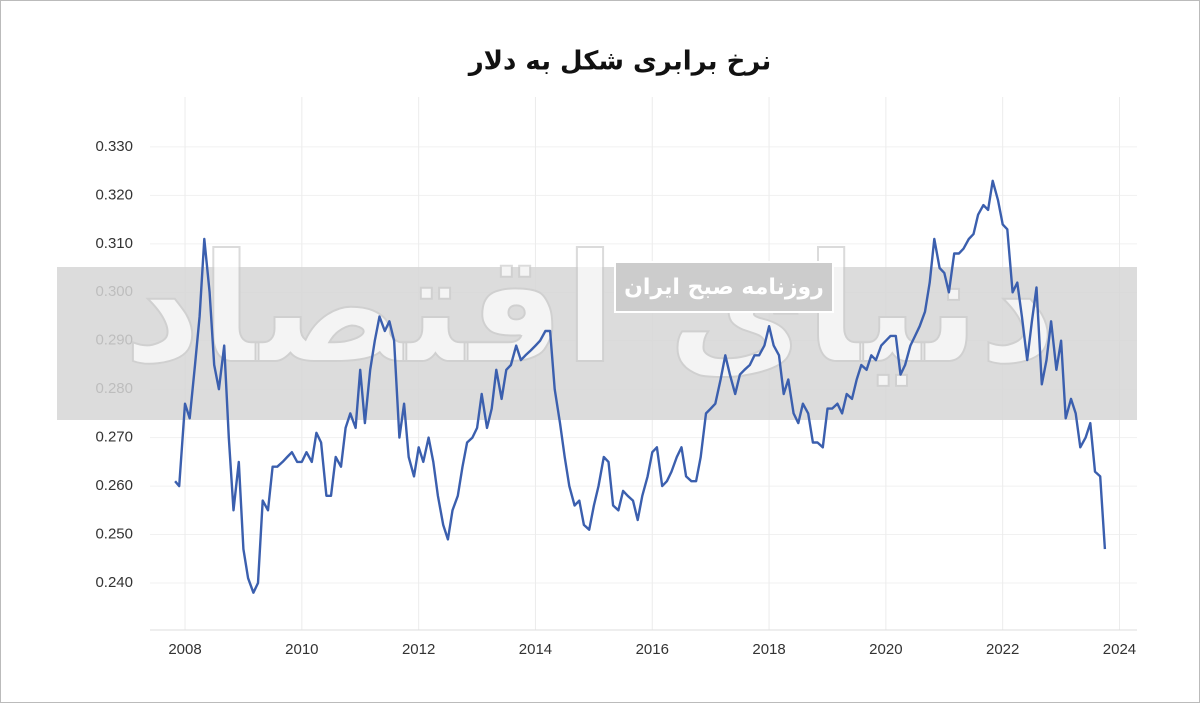  What do you see at coordinates (535, 649) in the screenshot?
I see `x-tick-label: 2014` at bounding box center [535, 649].